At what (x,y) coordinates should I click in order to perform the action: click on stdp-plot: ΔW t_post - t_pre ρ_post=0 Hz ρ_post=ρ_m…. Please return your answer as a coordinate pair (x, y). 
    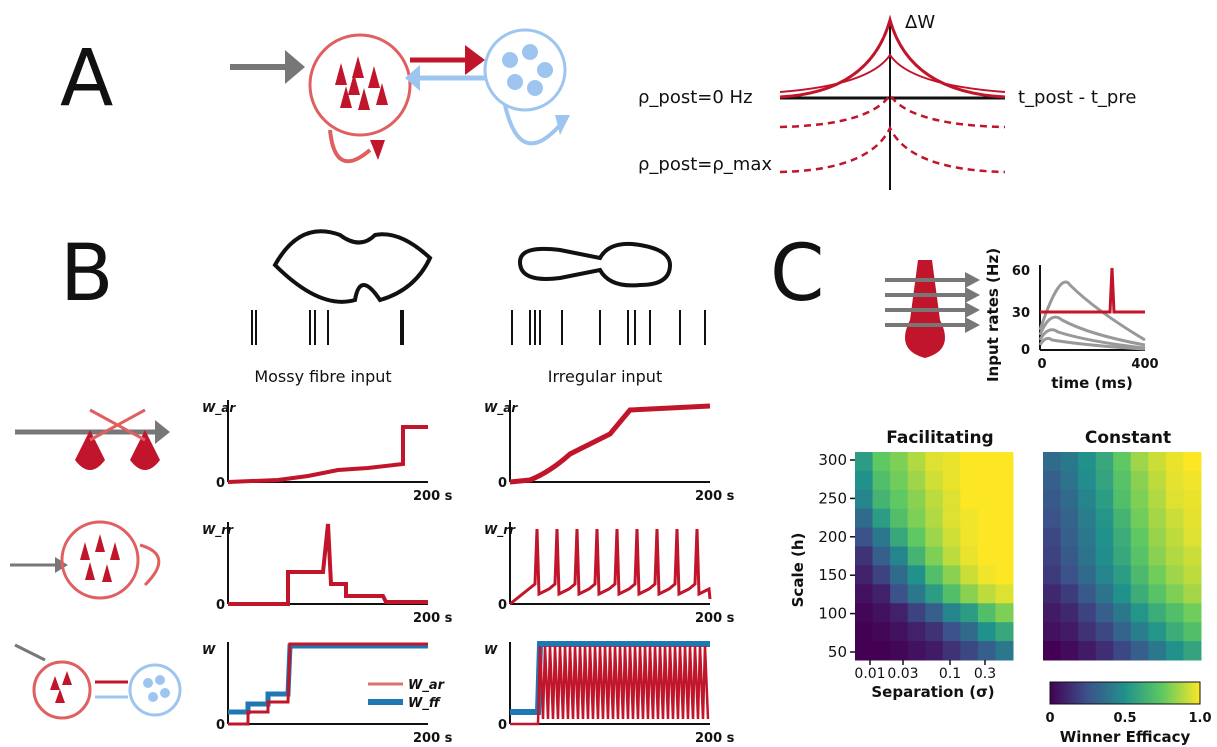
    Looking at the image, I should click on (887, 101).